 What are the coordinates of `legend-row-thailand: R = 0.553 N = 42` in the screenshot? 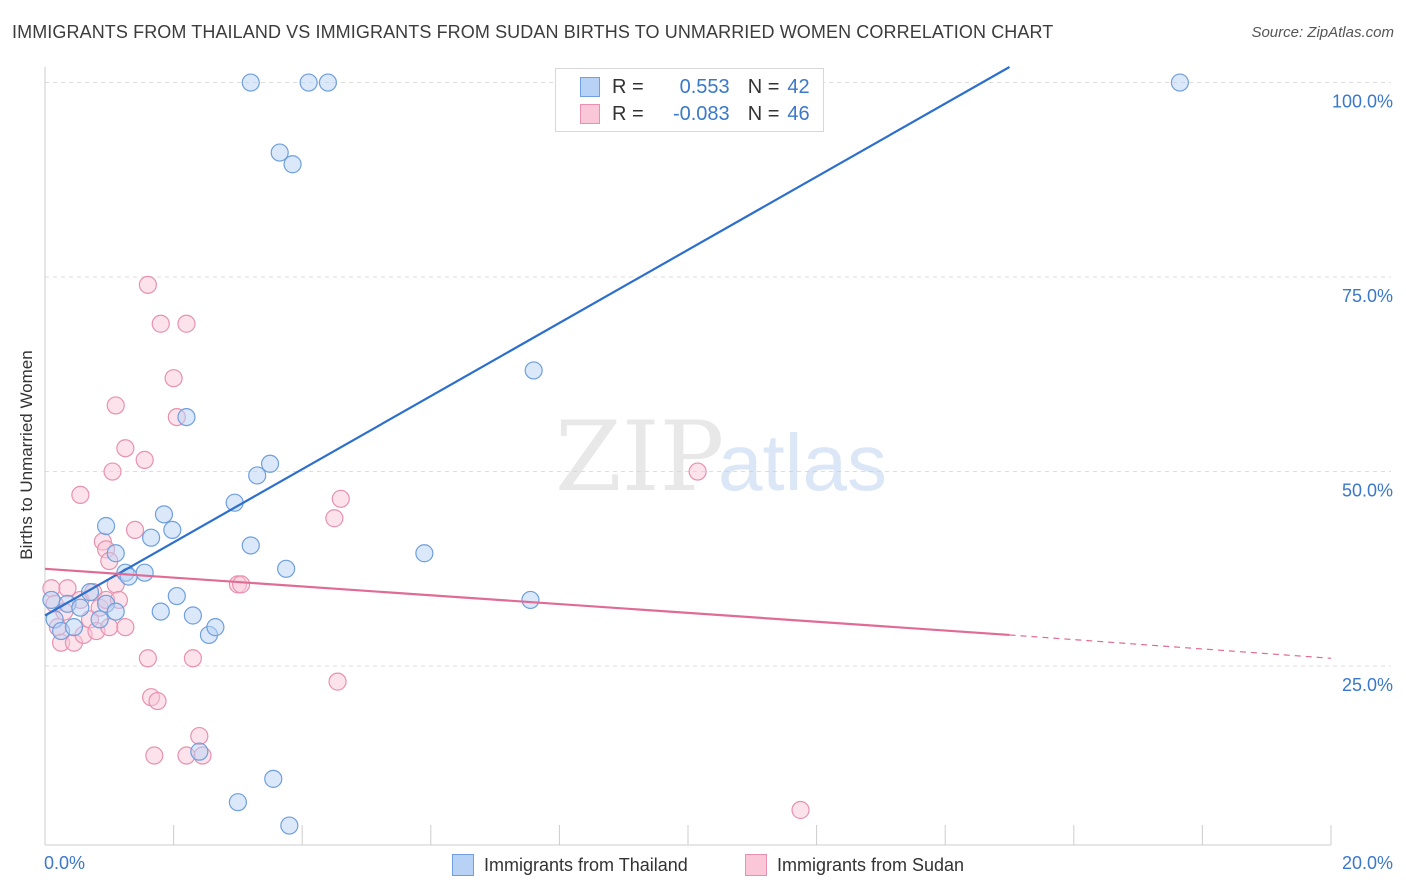 It's located at (695, 87).